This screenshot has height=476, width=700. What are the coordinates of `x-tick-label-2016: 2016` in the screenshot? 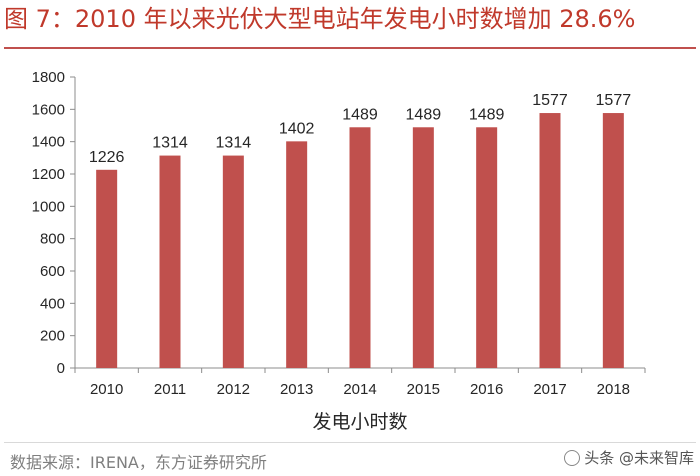 It's located at (486, 389).